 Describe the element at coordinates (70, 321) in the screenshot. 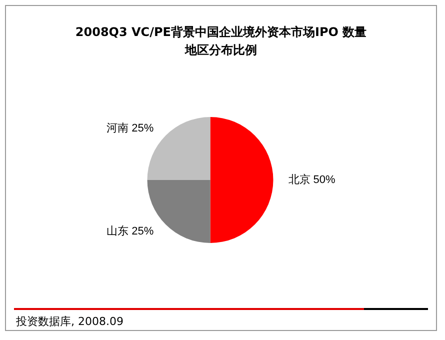

I see `text: 投资数据库, 2008.09` at that location.